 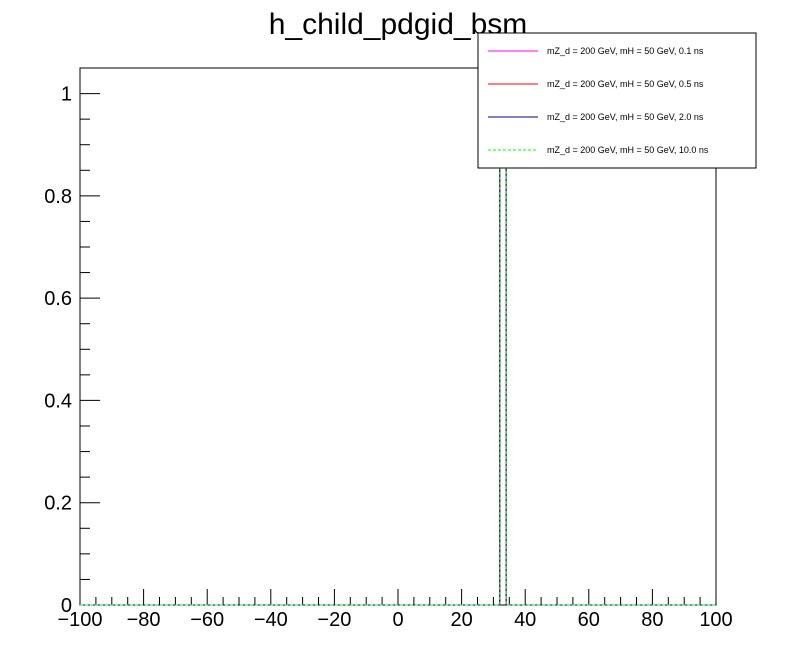 What do you see at coordinates (461, 620) in the screenshot?
I see `x-tick-label: 20` at bounding box center [461, 620].